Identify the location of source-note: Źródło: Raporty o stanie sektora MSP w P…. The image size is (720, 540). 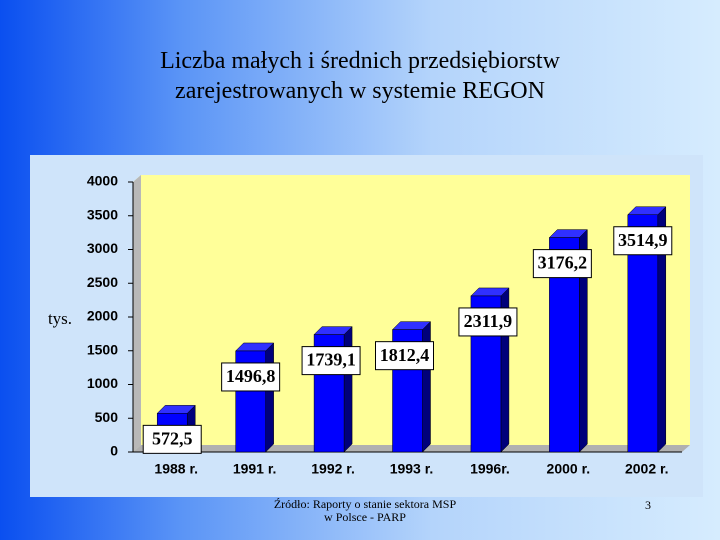
(365, 510).